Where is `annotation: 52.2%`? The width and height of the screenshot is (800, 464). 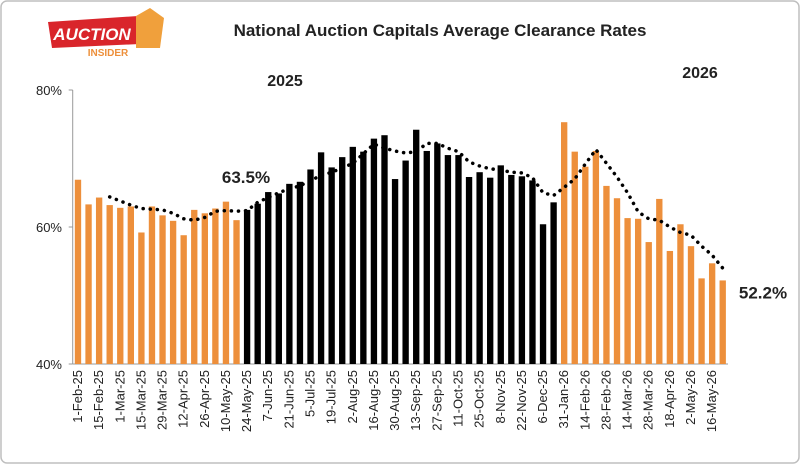 annotation: 52.2% is located at coordinates (763, 292).